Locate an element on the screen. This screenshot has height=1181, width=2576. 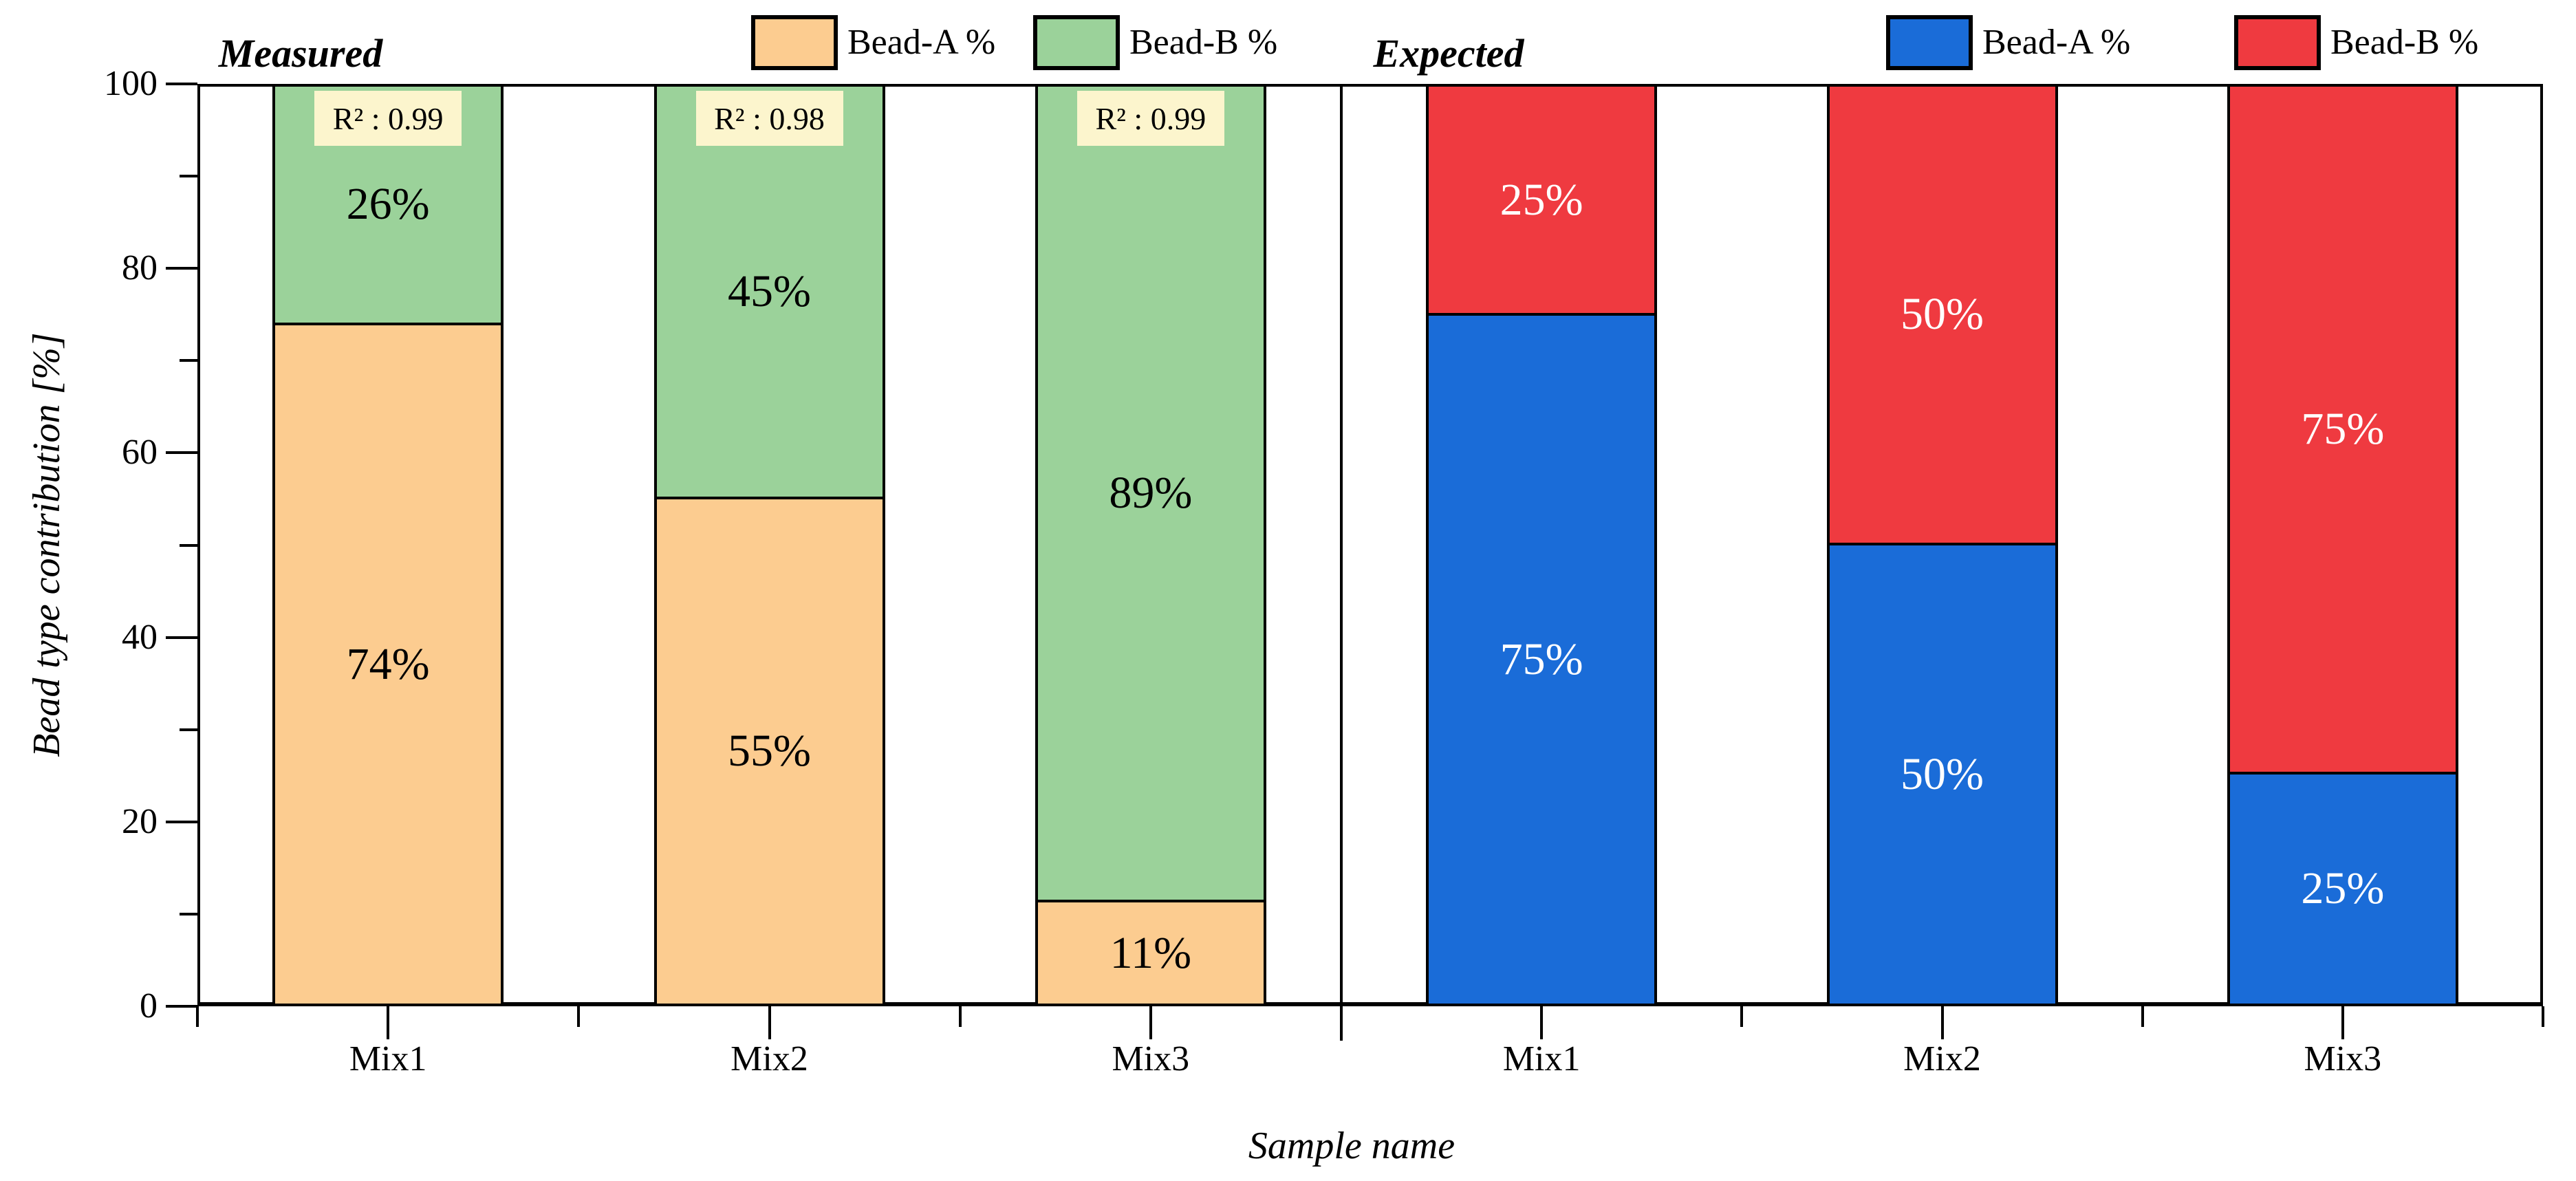
y-axis-title: Bead type contribution [%] is located at coordinates (47, 544).